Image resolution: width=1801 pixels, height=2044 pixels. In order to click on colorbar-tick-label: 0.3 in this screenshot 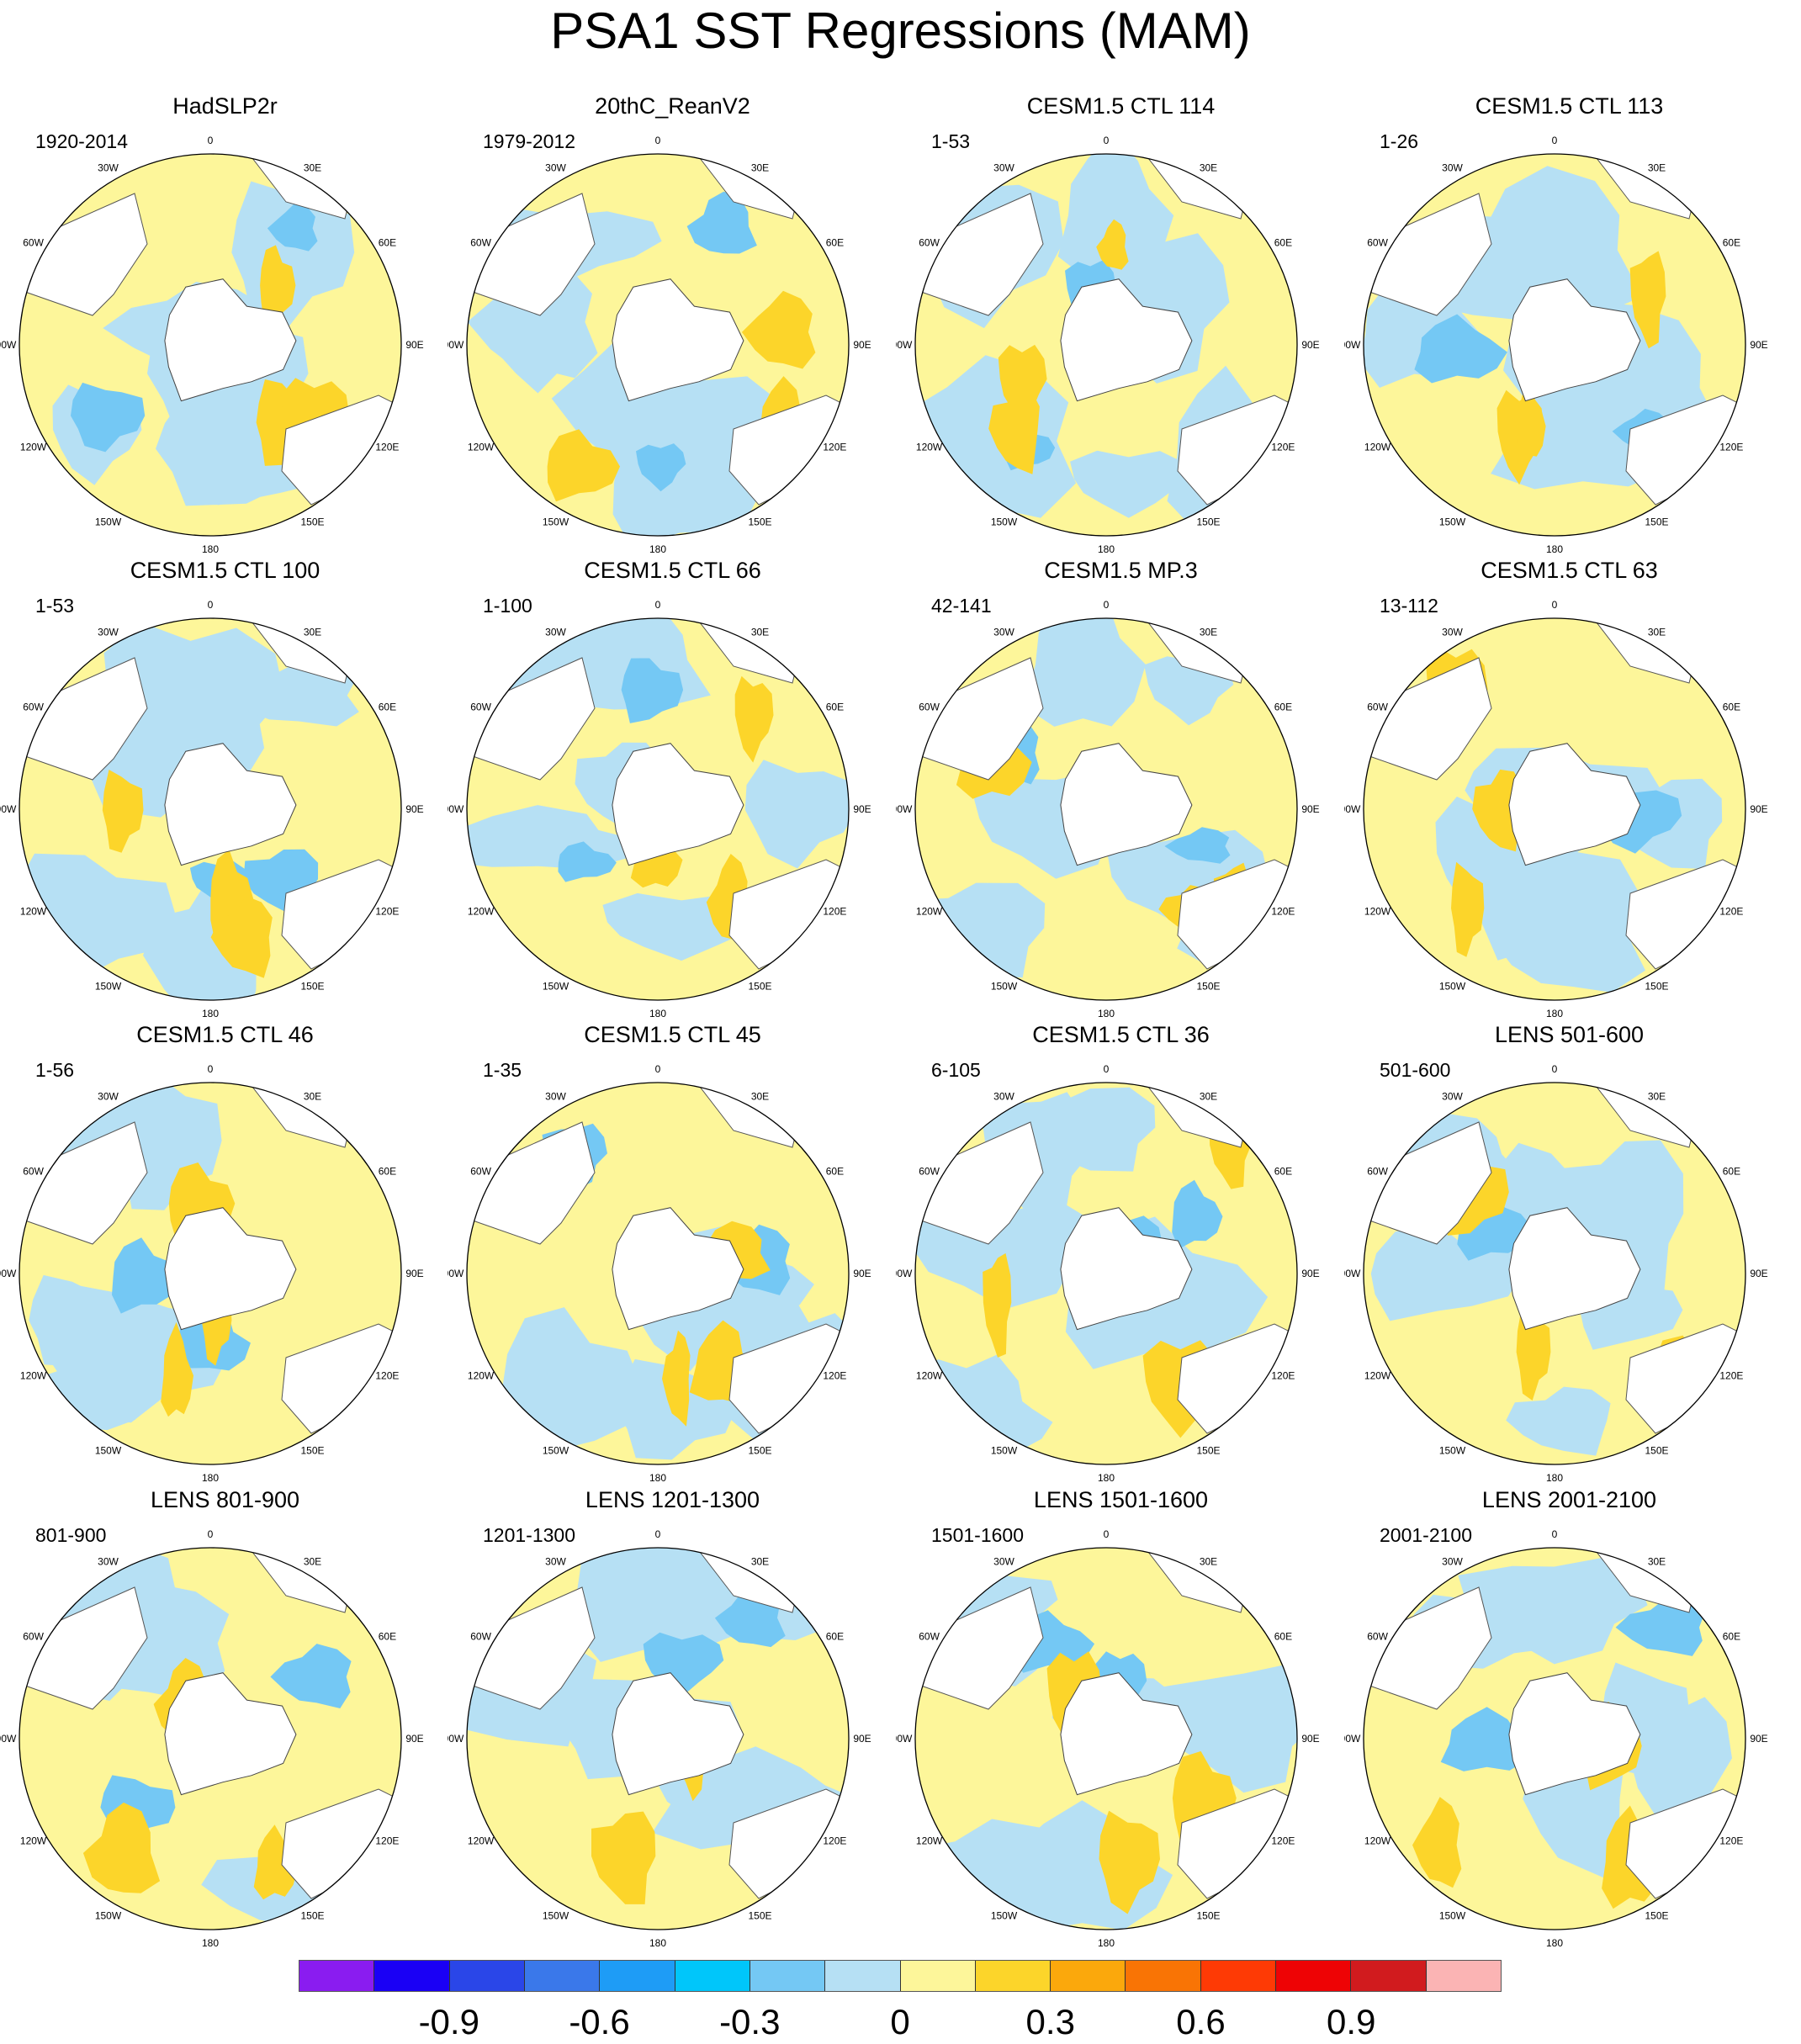, I will do `click(1050, 2021)`.